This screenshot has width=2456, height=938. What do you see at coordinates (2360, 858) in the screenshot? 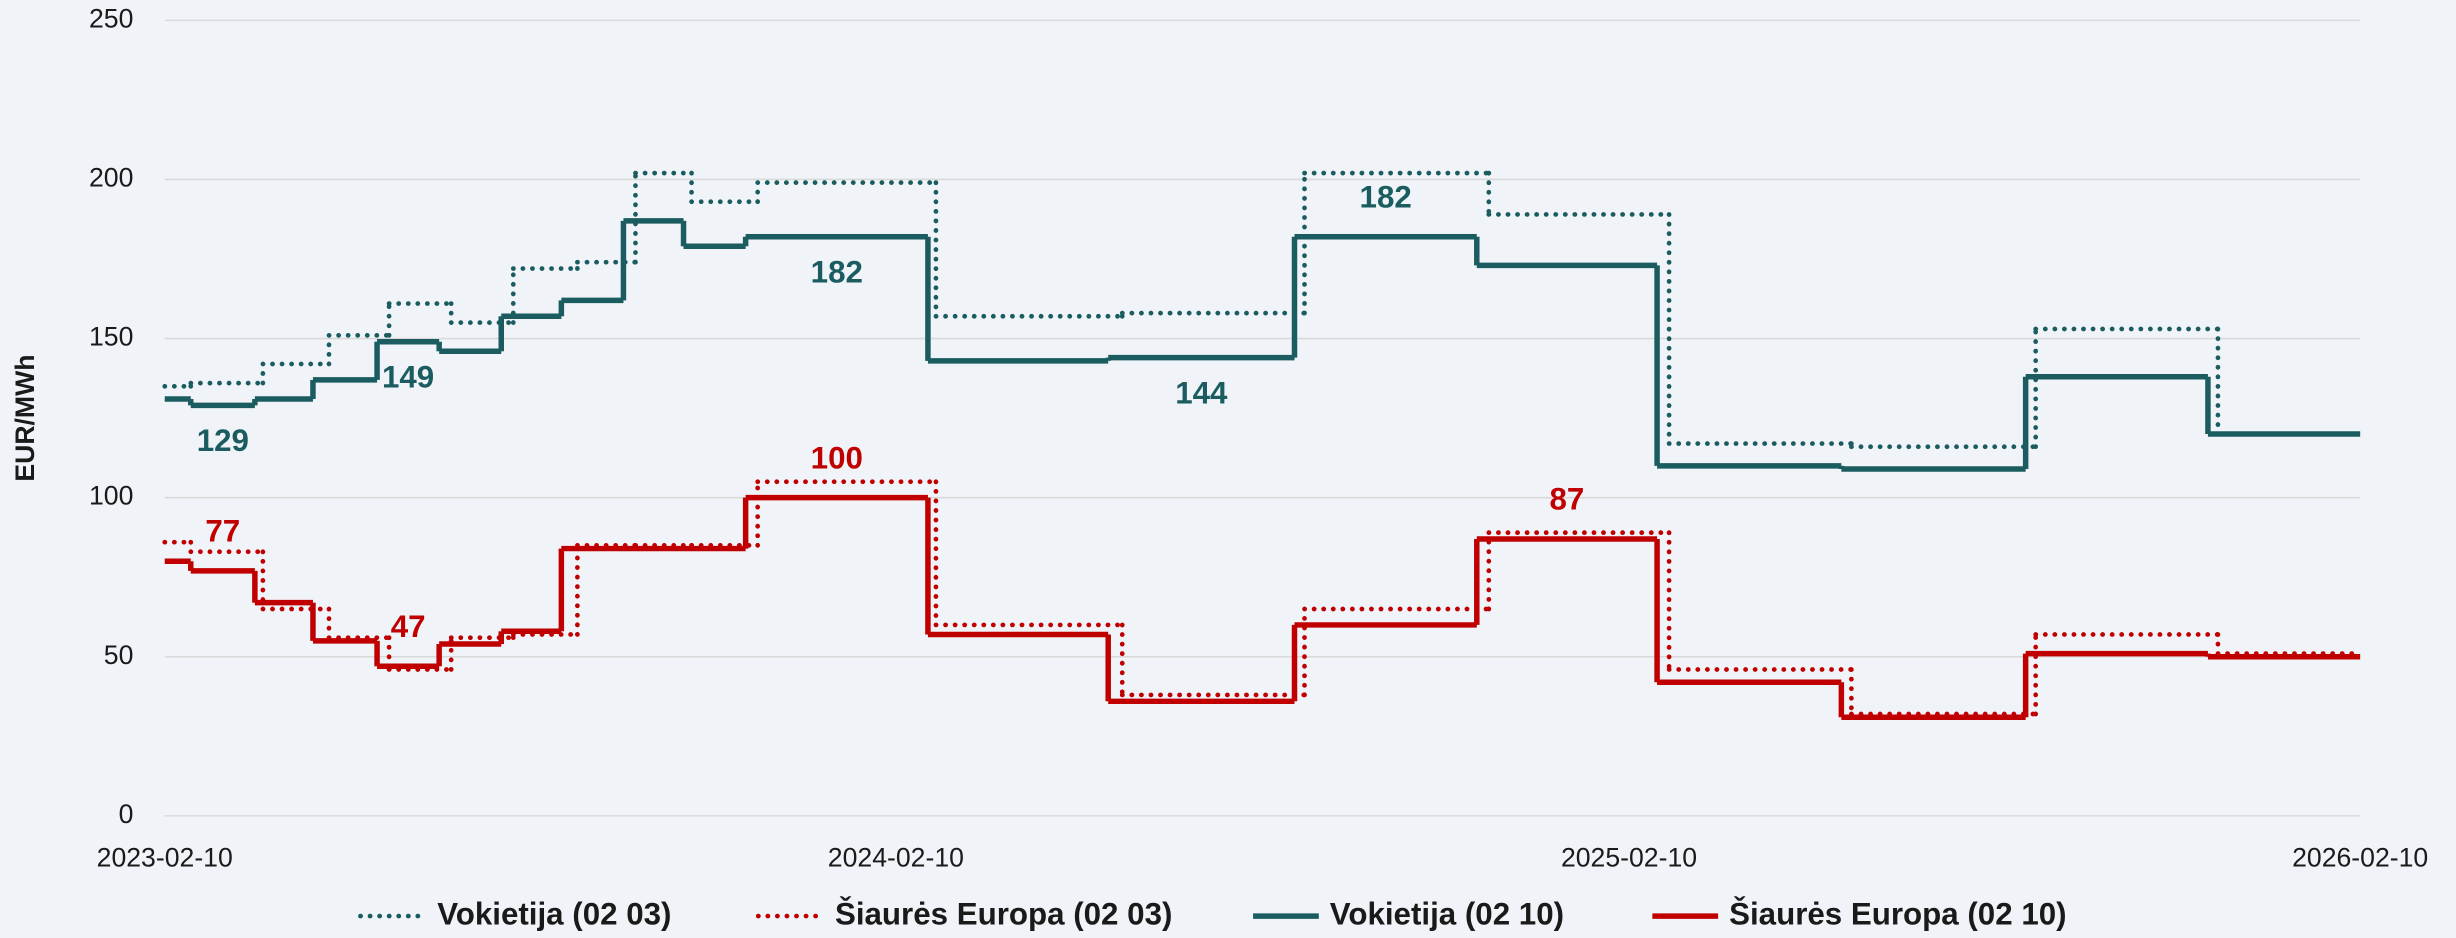
I see `x-tick-label: 2026-02-10` at bounding box center [2360, 858].